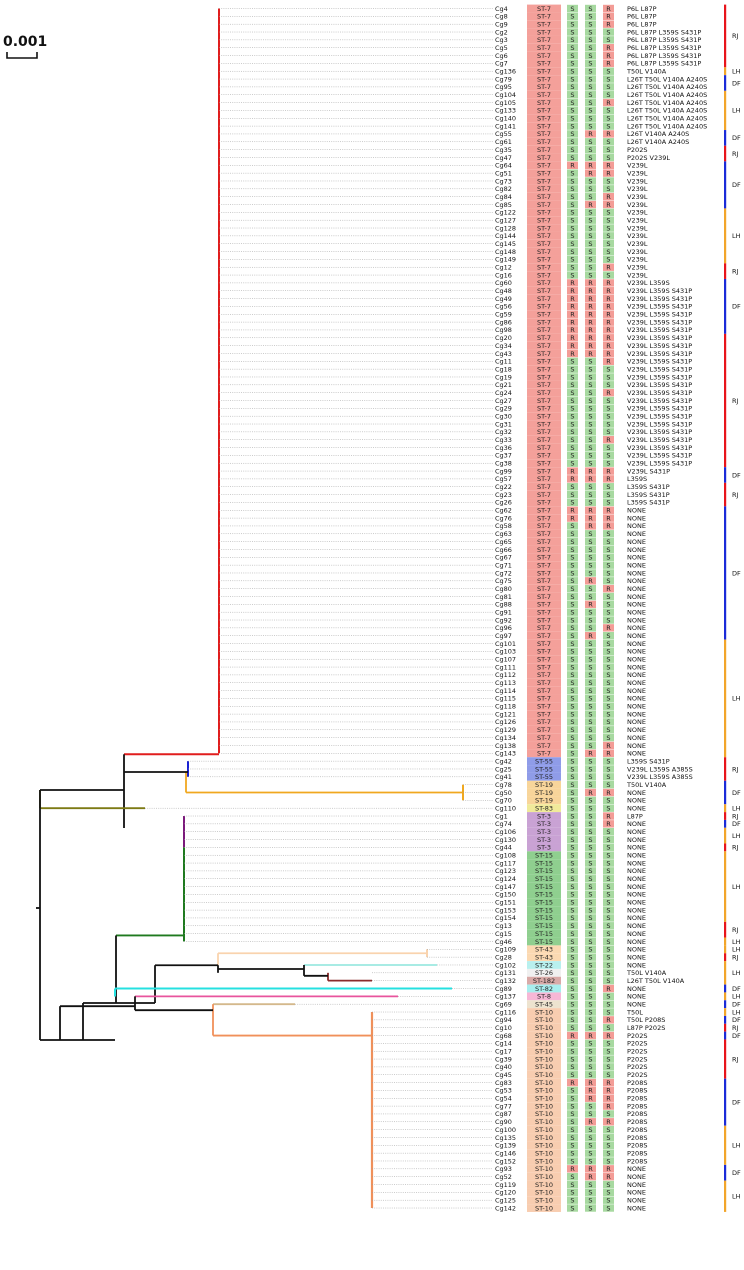 Image resolution: width=744 pixels, height=1270 pixels. I want to click on region-label: DF, so click(736, 307).